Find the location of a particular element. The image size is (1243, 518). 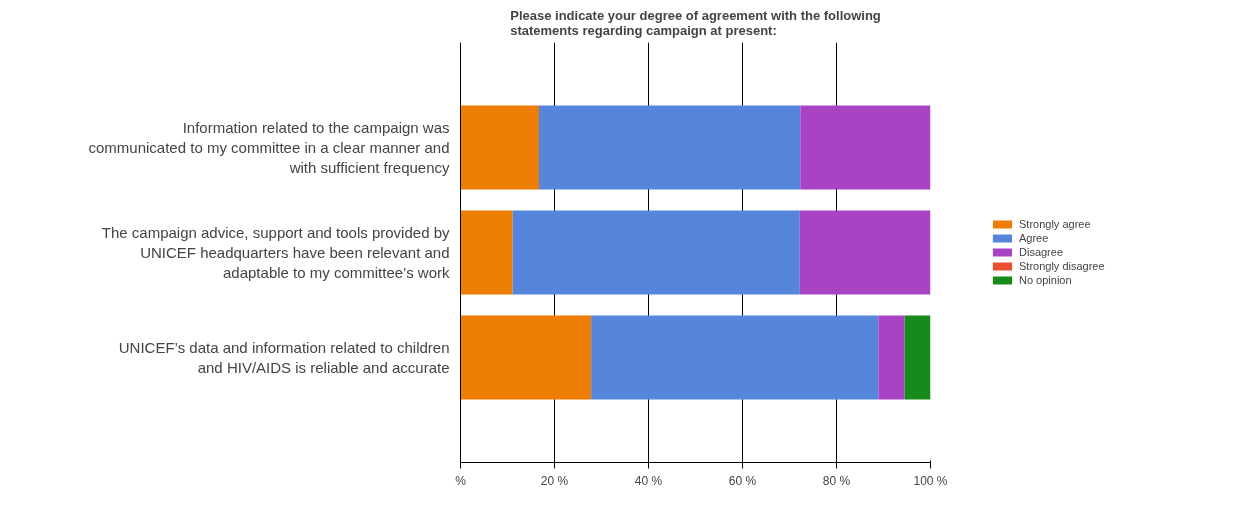

x-tick-label: 40 % is located at coordinates (648, 480).